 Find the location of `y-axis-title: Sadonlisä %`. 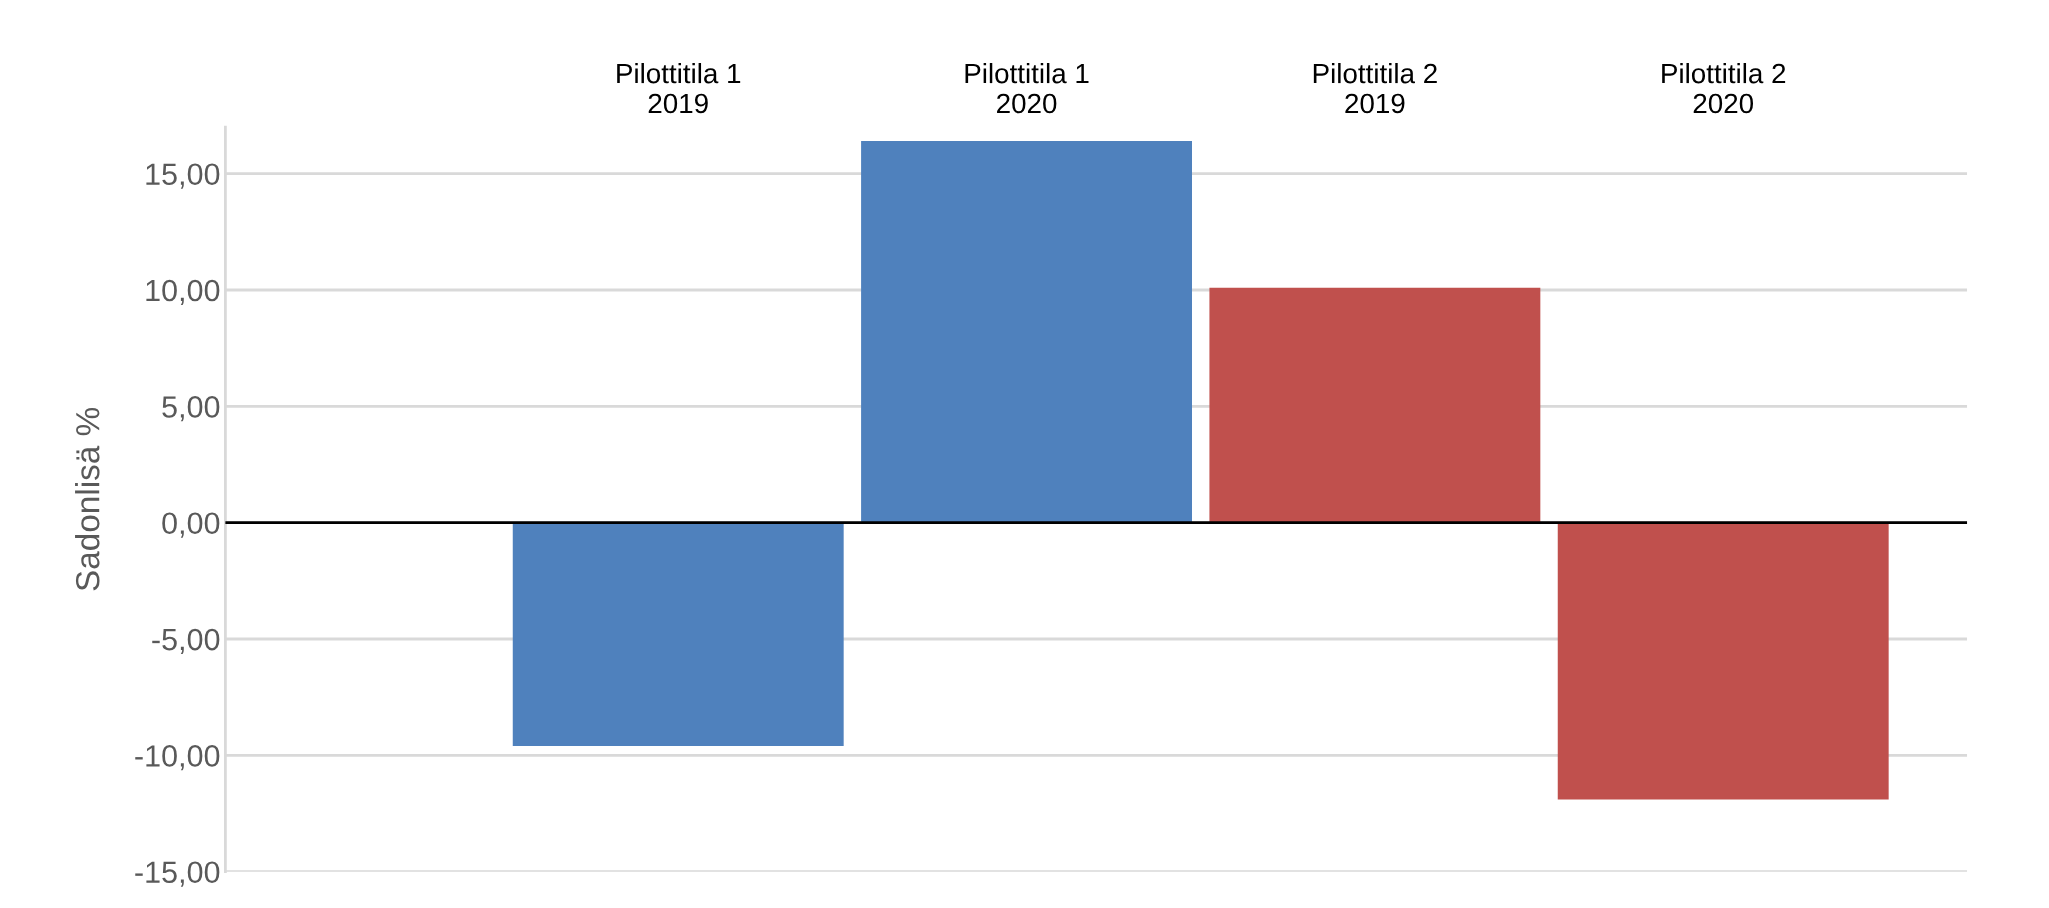

y-axis-title: Sadonlisä % is located at coordinates (87, 499).